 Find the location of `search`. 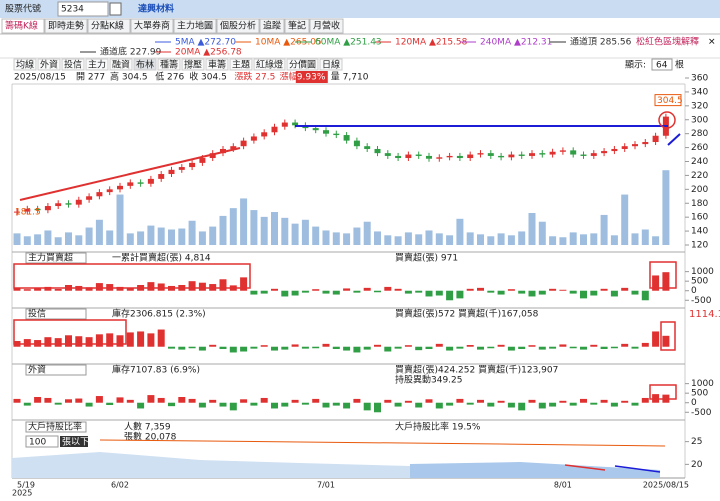

search is located at coordinates (115, 9).